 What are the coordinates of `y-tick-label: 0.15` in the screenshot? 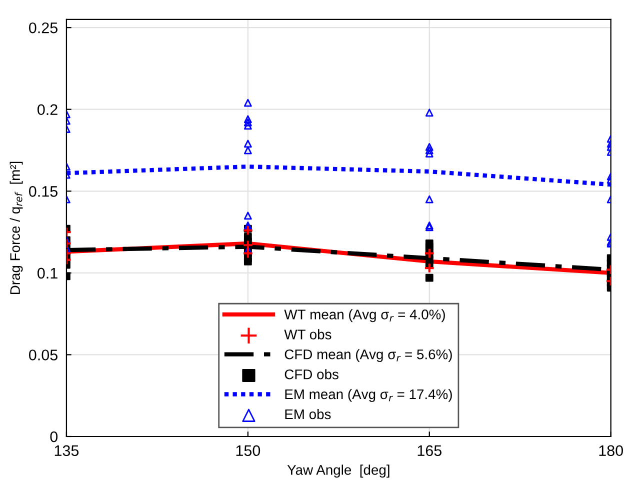 It's located at (43, 191).